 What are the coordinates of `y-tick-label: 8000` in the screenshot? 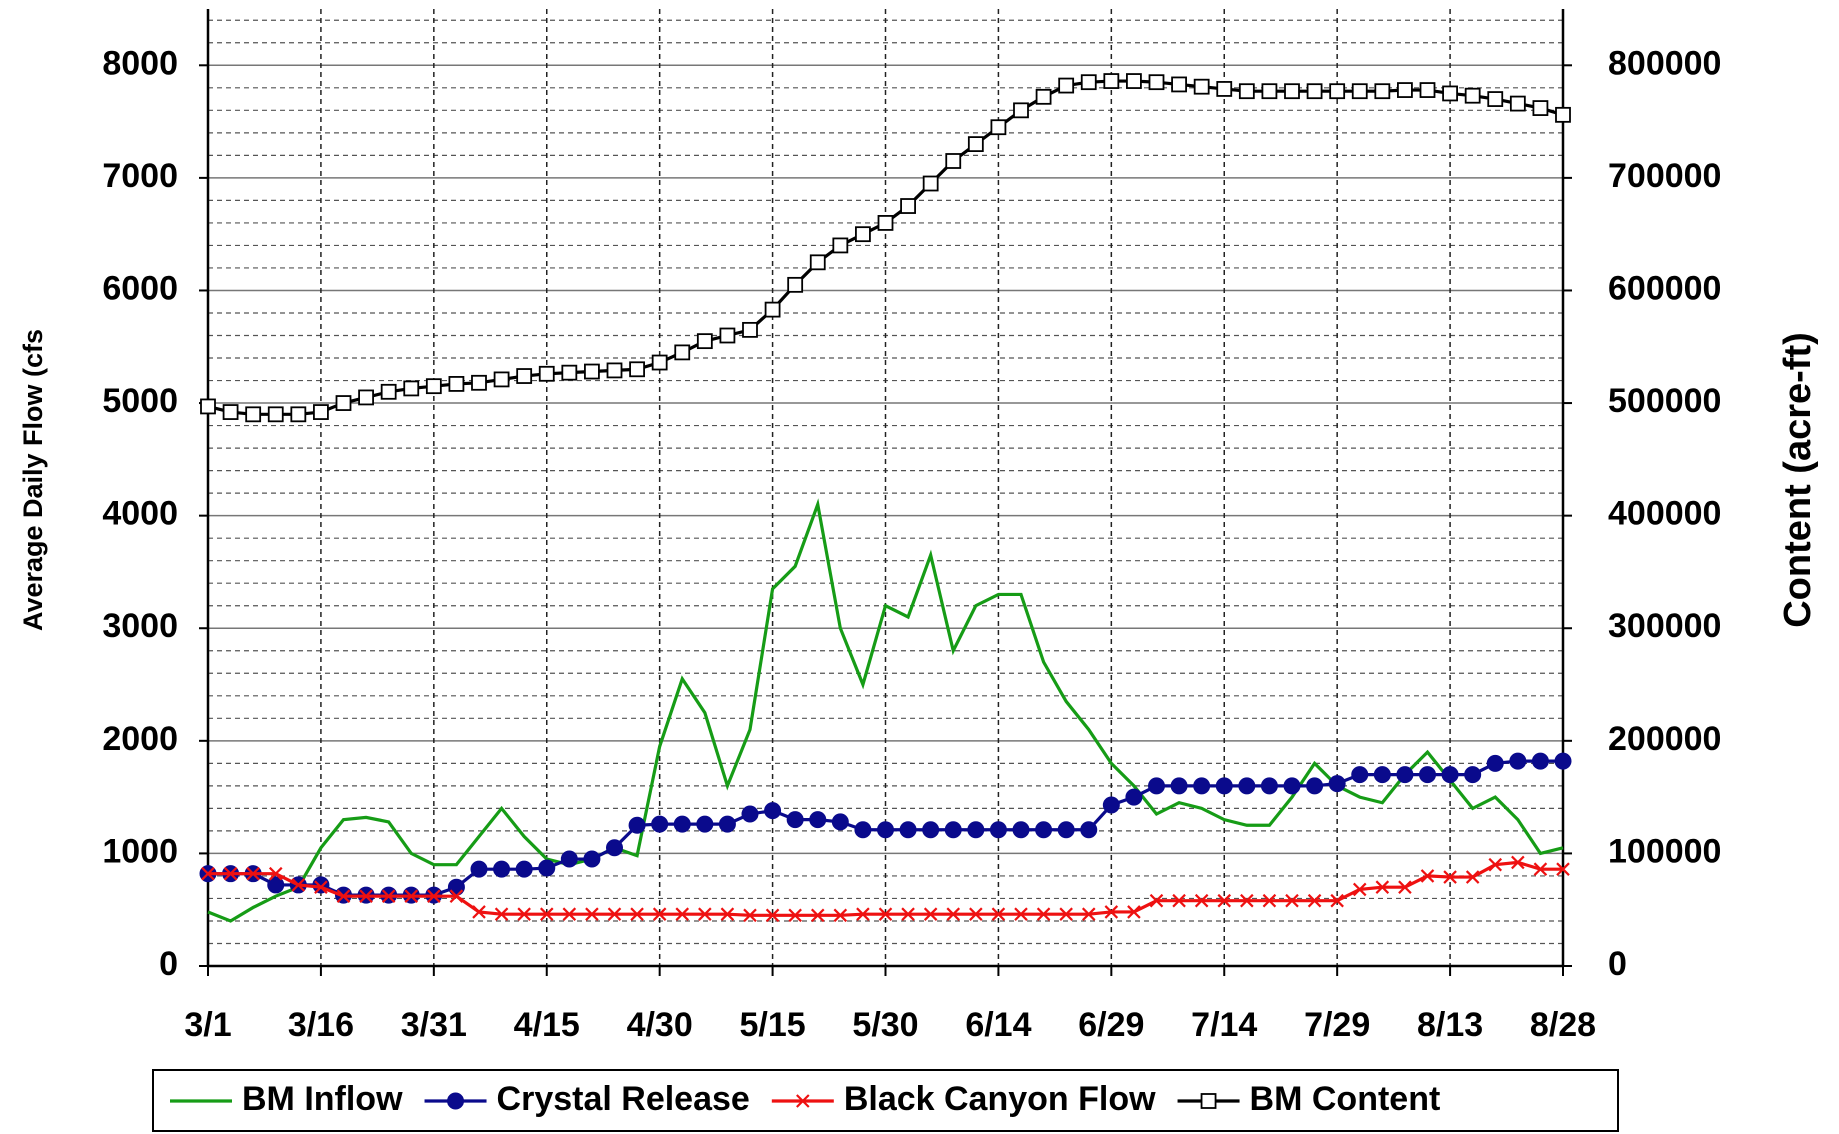 It's located at (140, 63).